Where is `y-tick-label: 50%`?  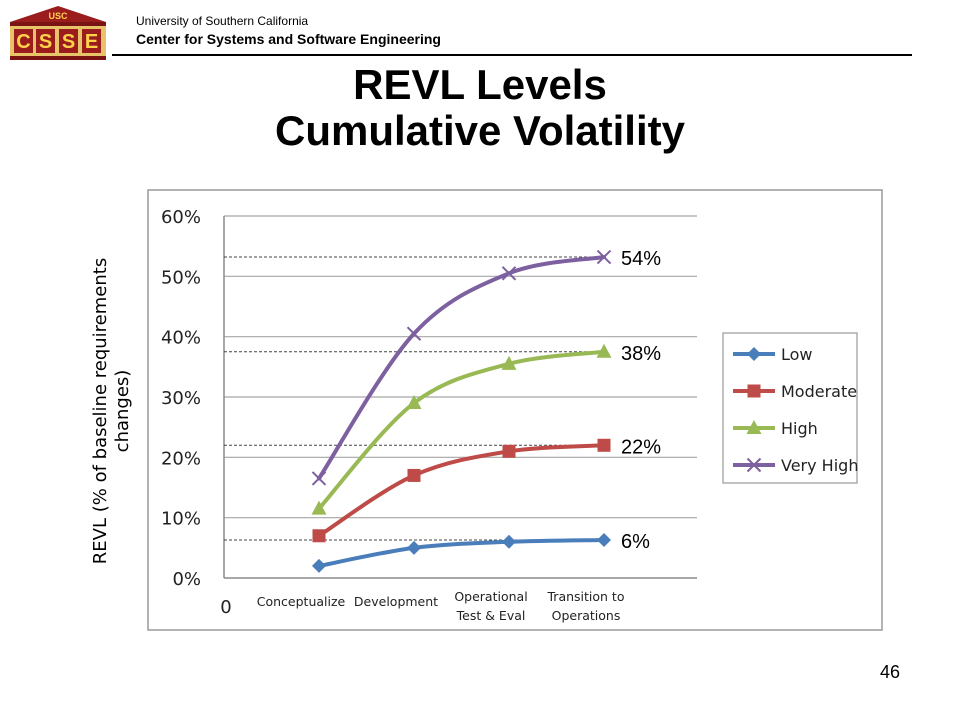
y-tick-label: 50% is located at coordinates (181, 277).